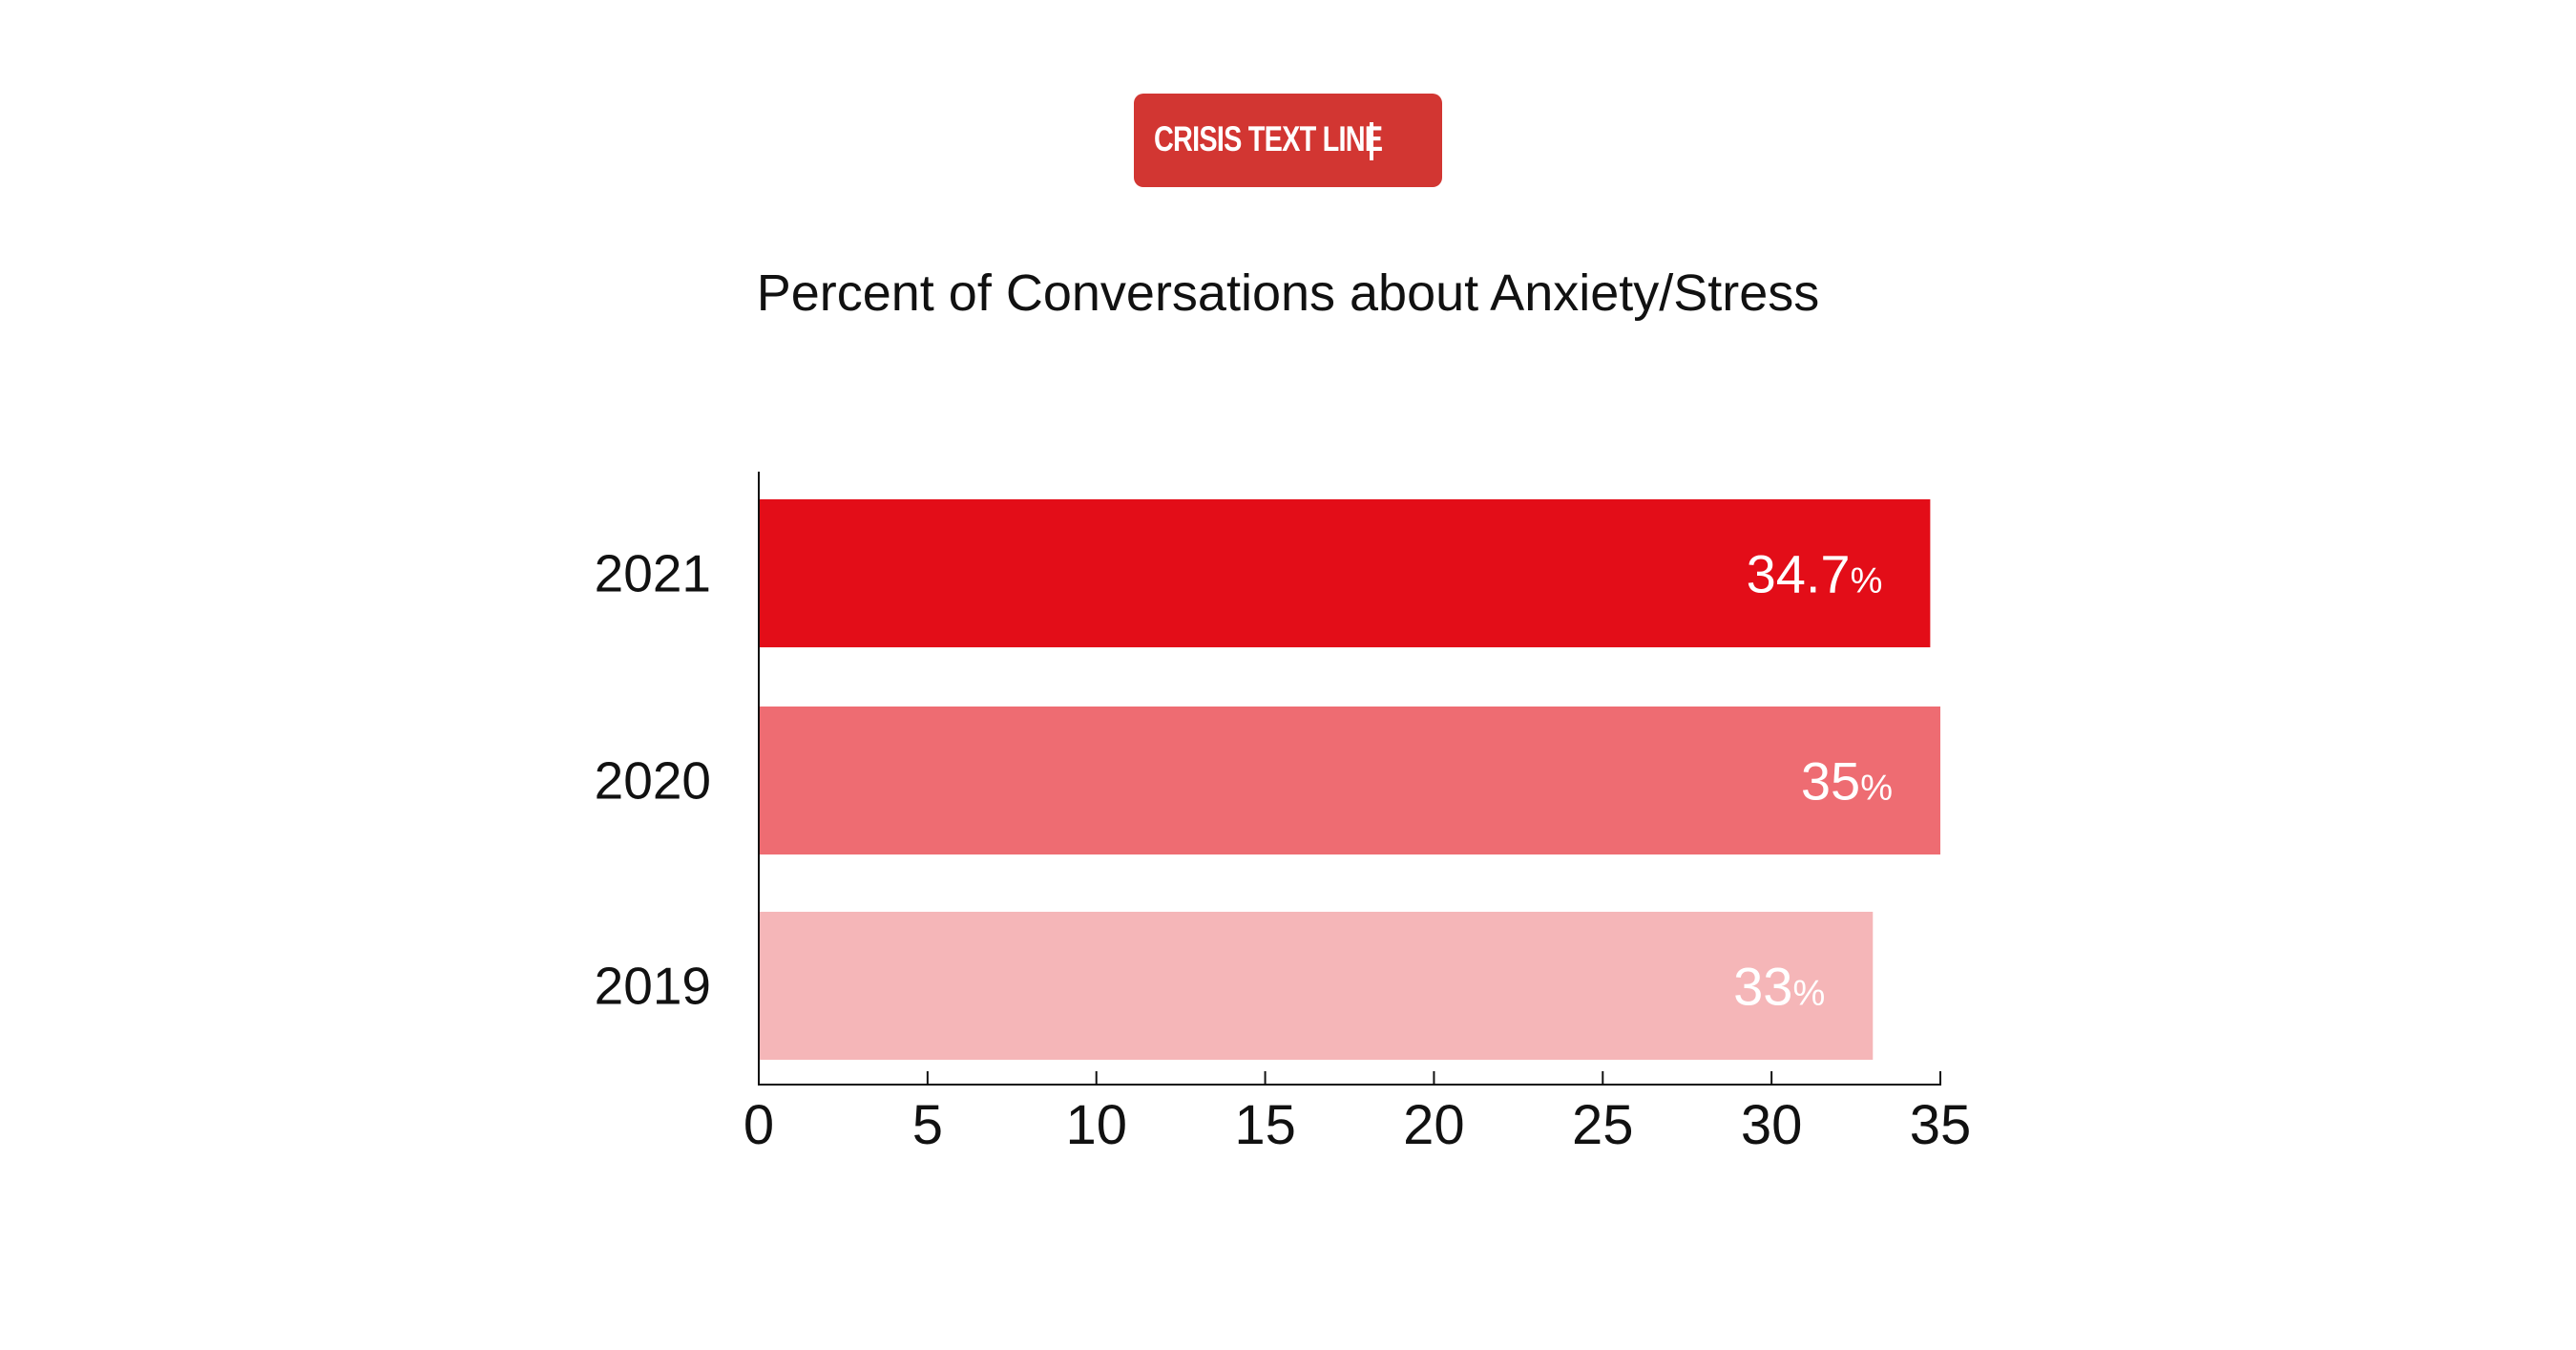 The image size is (2576, 1350). Describe the element at coordinates (927, 1125) in the screenshot. I see `x-tick-label: 5` at that location.